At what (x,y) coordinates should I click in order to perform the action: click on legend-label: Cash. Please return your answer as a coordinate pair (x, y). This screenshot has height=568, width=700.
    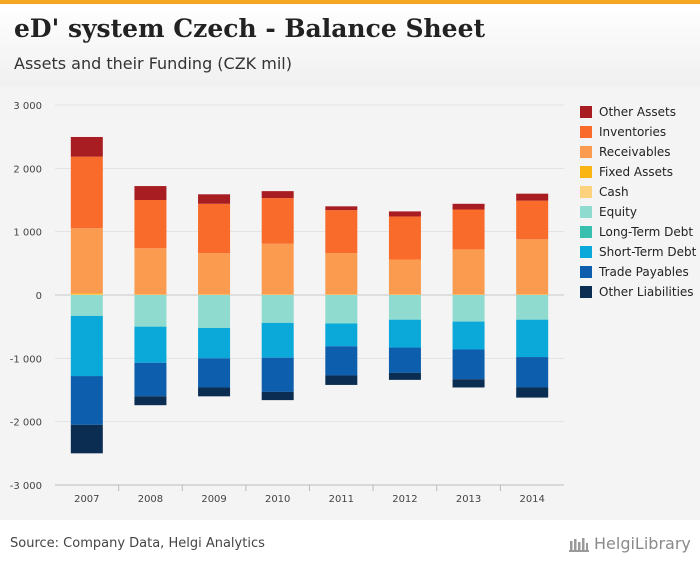
    Looking at the image, I should click on (614, 192).